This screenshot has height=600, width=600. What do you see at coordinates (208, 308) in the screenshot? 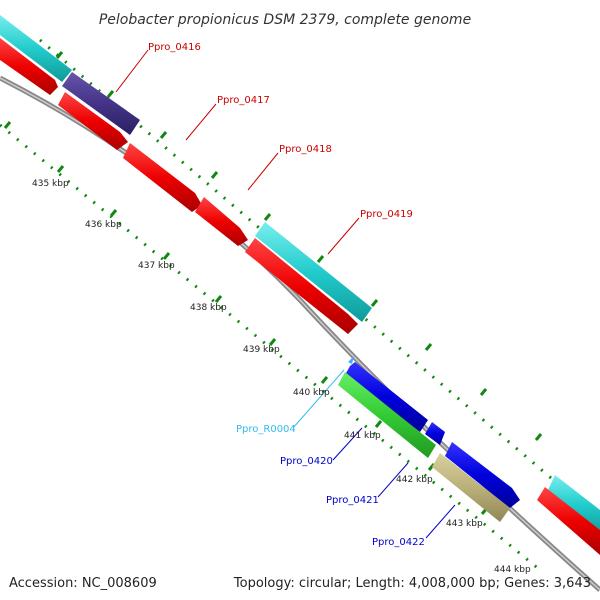
I see `scale-label-438: 438 kbp` at bounding box center [208, 308].